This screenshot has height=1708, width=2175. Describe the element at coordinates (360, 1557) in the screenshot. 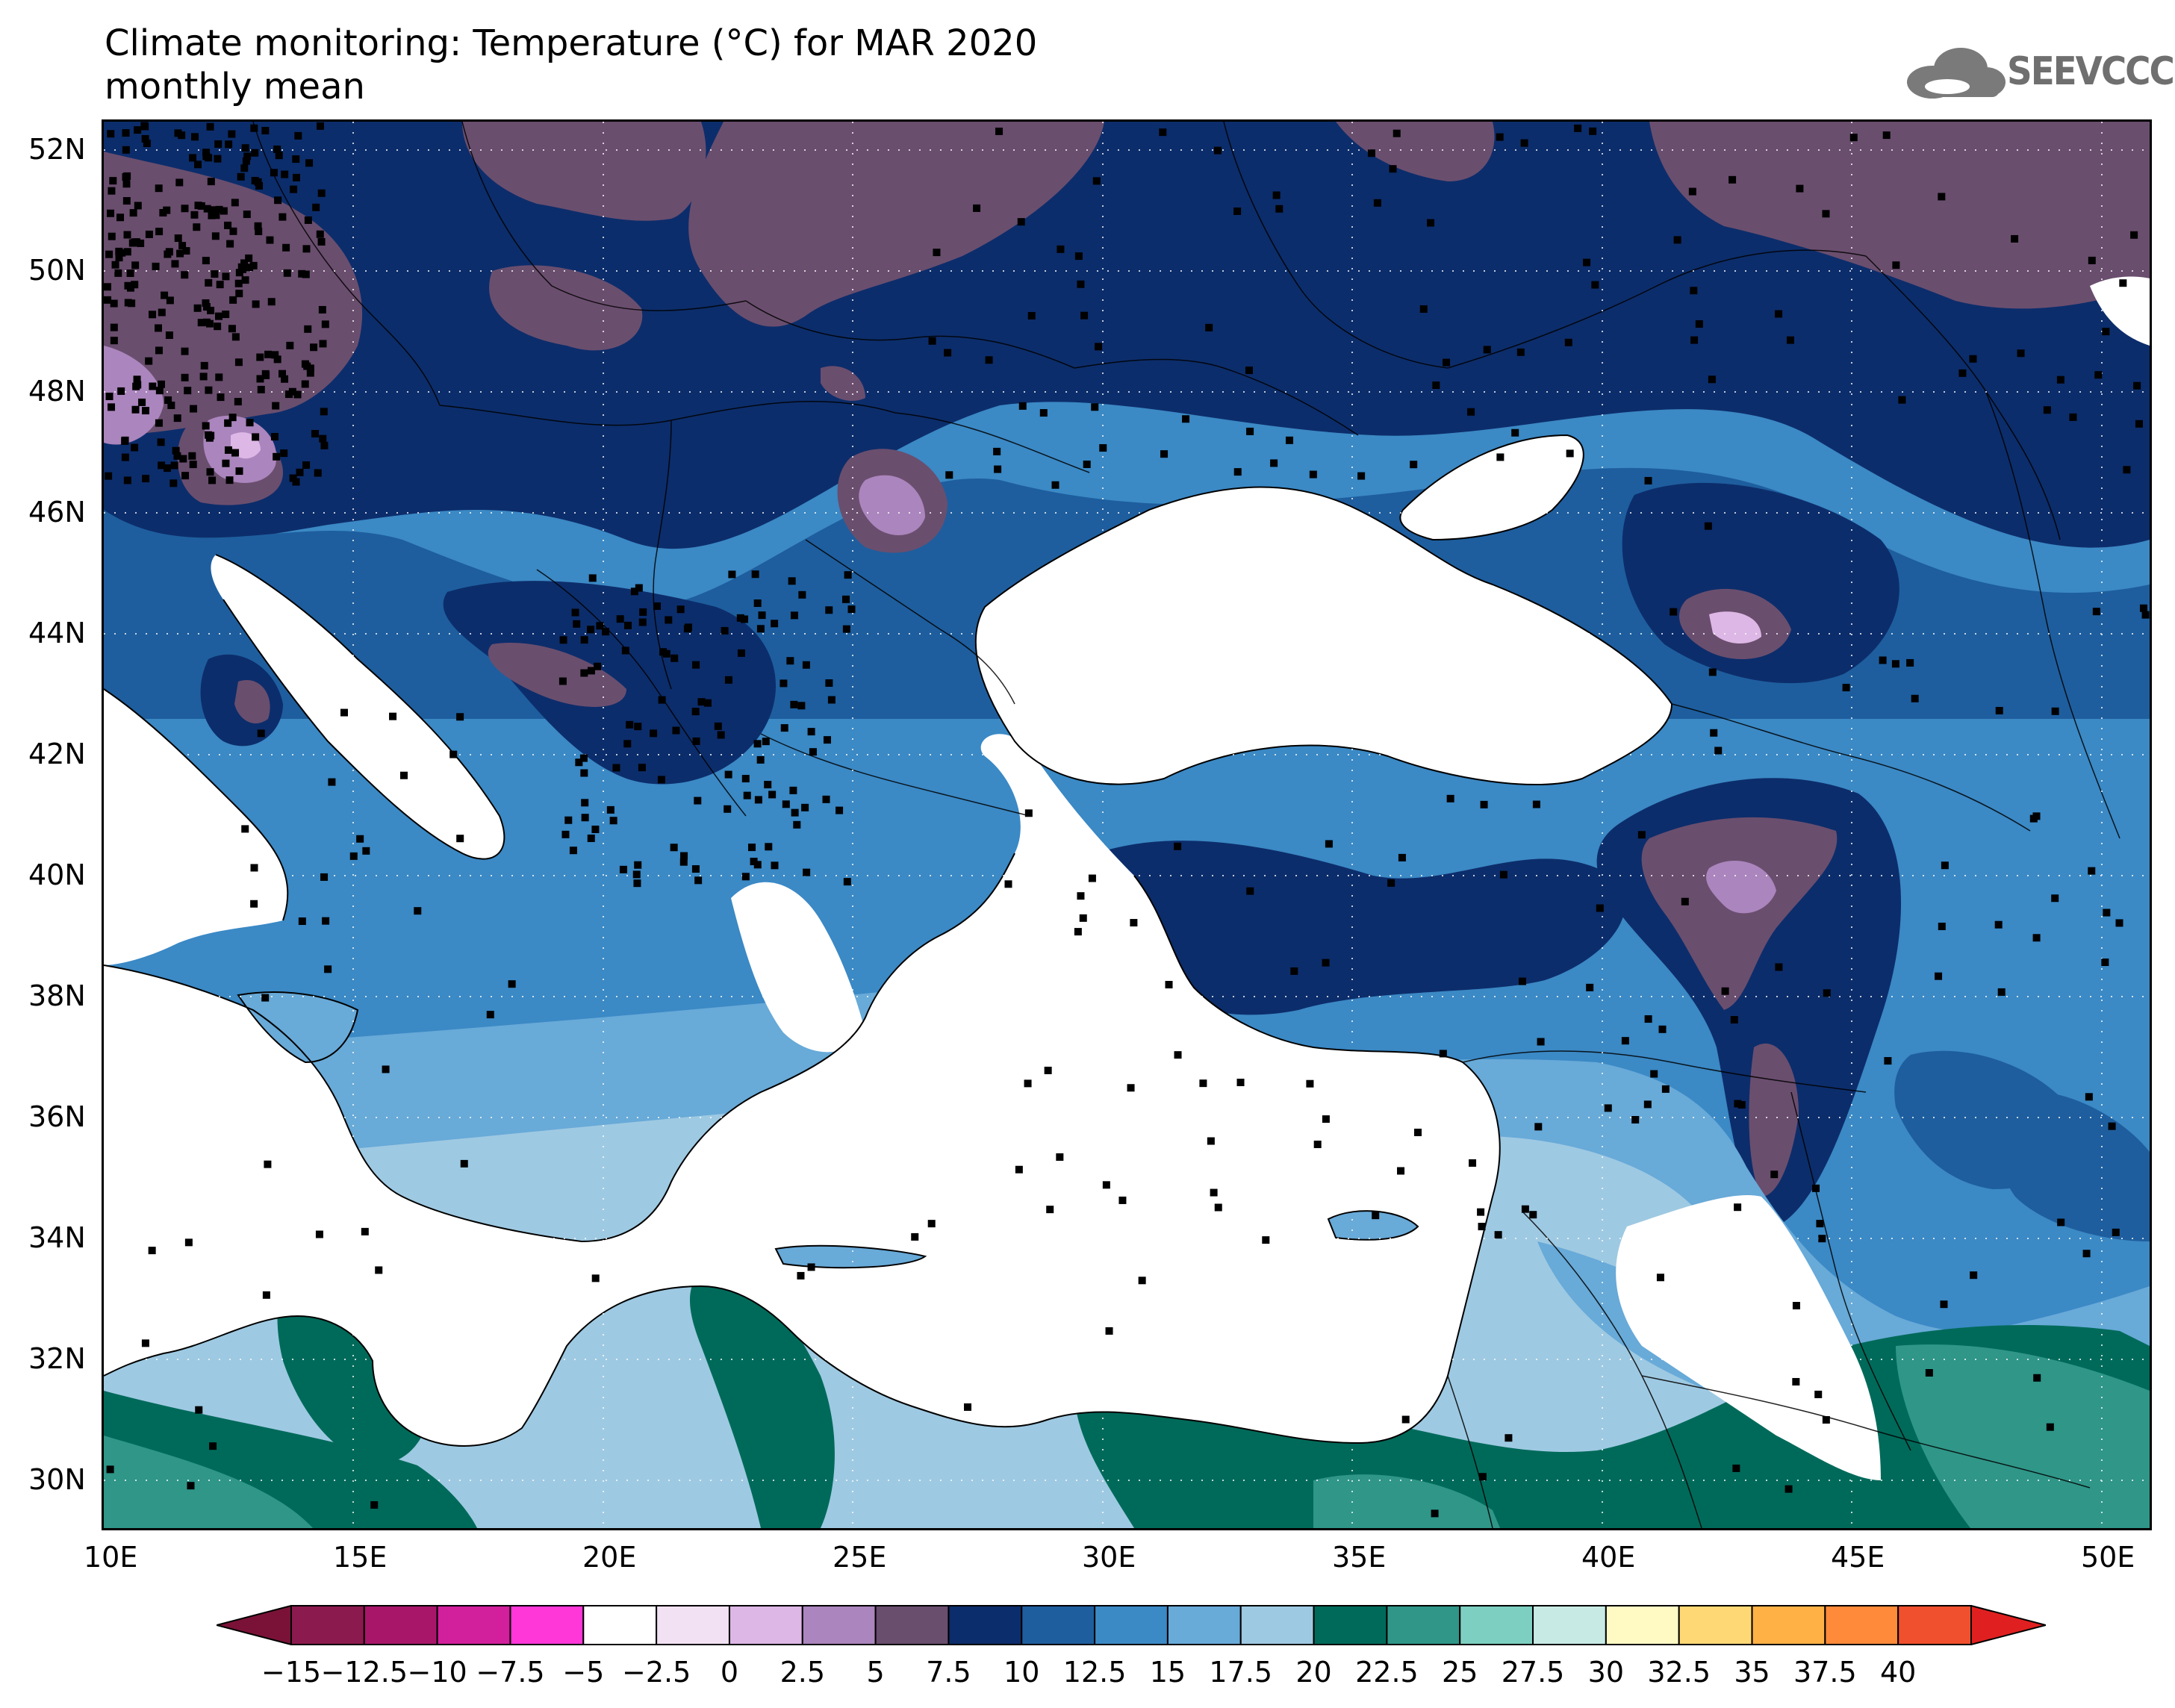

I see `lon-label-15e: 15E` at that location.